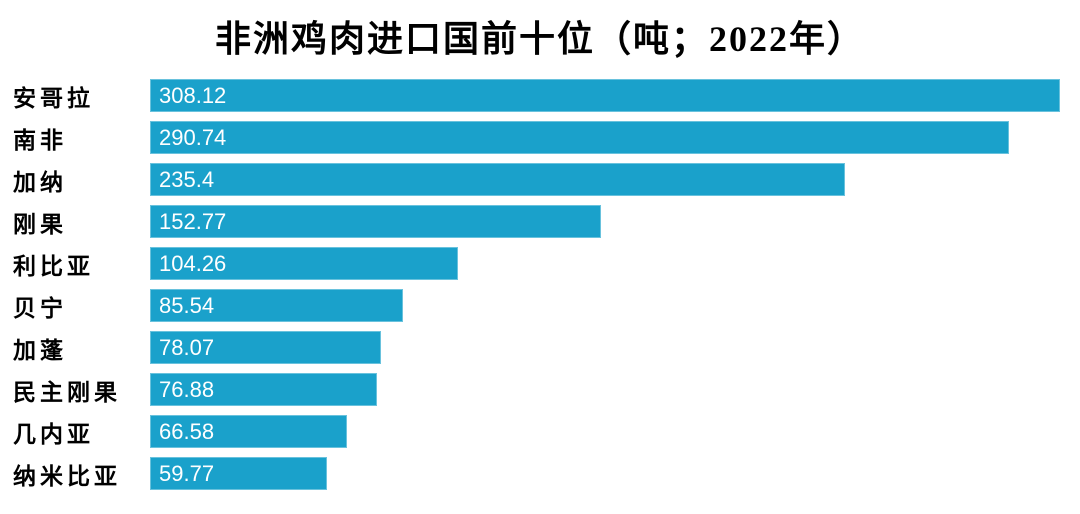  I want to click on bar-track: 66.58, so click(605, 431).